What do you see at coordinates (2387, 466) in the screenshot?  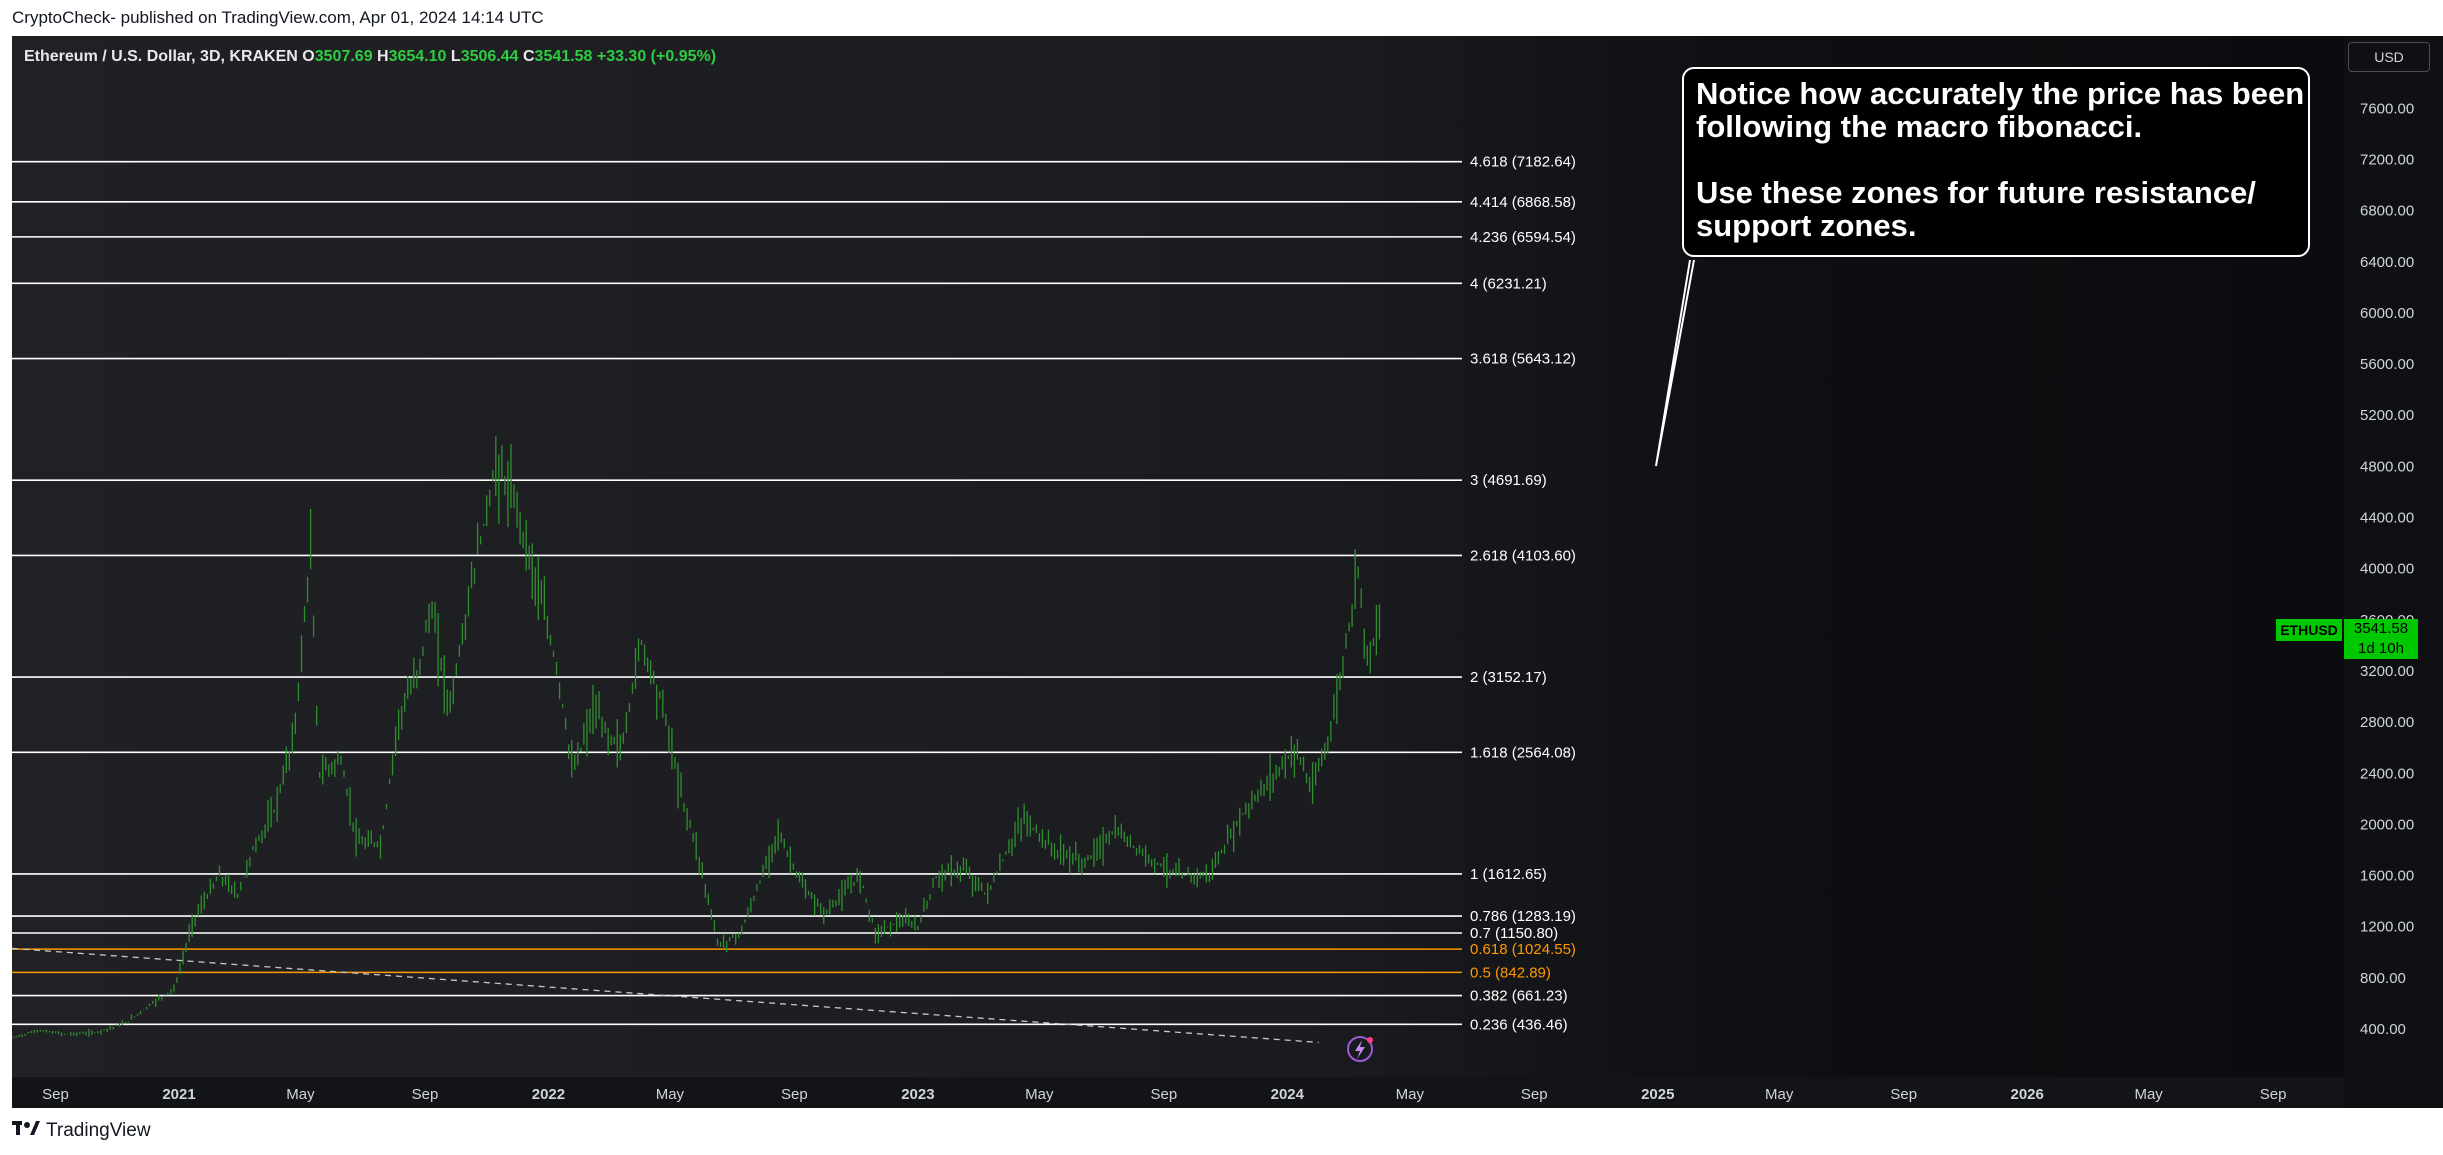 I see `price-tick-label: 4800.00` at bounding box center [2387, 466].